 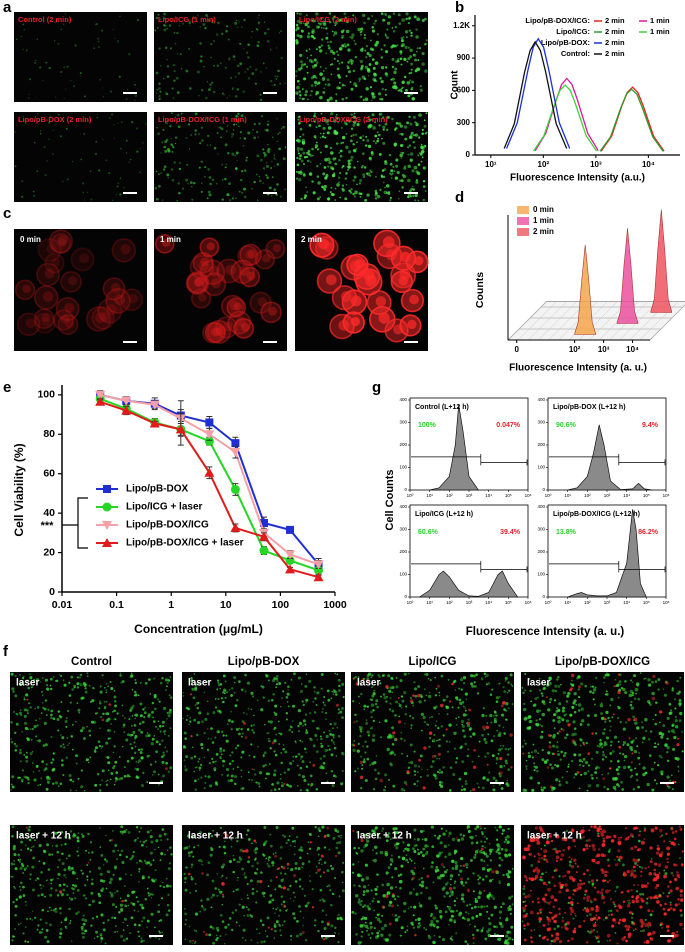 What do you see at coordinates (361, 157) in the screenshot?
I see `micrograph` at bounding box center [361, 157].